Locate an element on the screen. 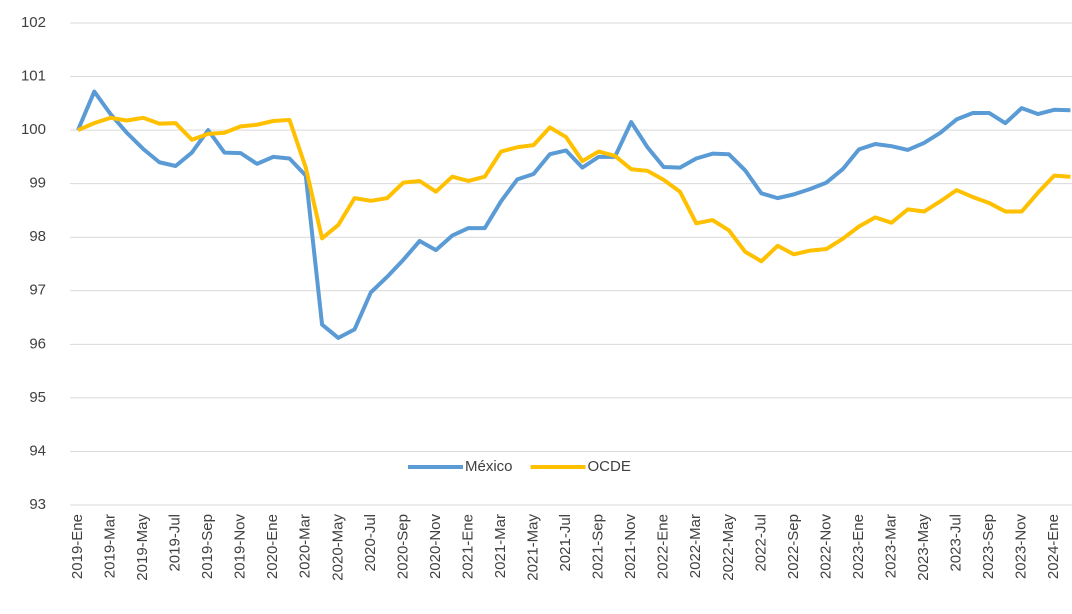 The width and height of the screenshot is (1072, 614). x-tick-label: 2019-Nov is located at coordinates (240, 547).